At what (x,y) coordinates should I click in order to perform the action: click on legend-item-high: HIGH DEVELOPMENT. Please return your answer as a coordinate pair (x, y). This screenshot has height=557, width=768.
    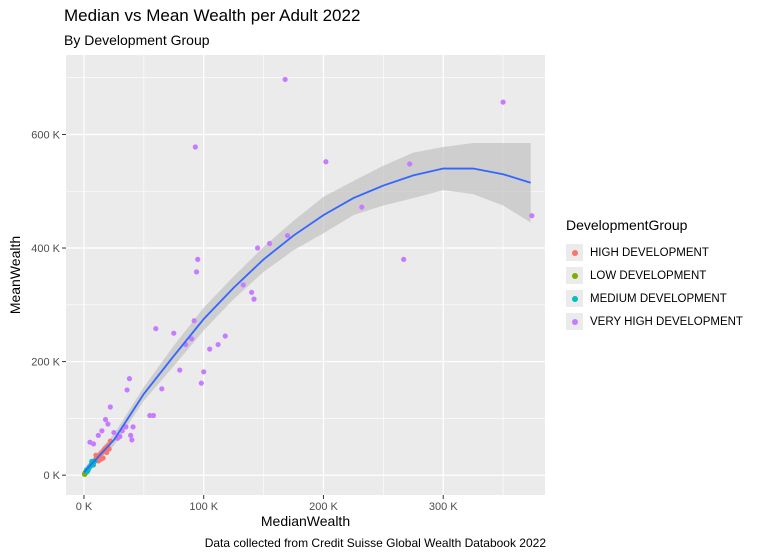
    Looking at the image, I should click on (654, 252).